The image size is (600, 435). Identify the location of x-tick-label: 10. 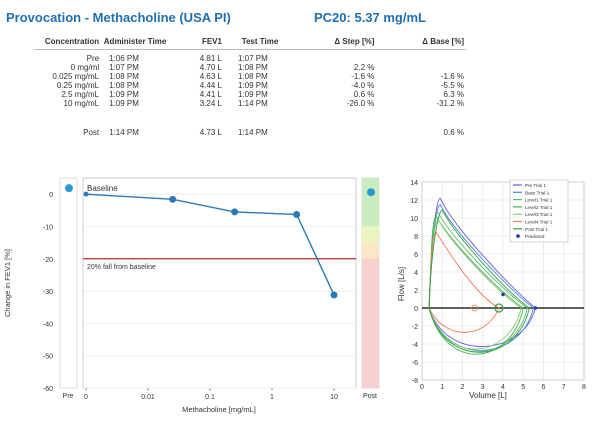
(334, 397).